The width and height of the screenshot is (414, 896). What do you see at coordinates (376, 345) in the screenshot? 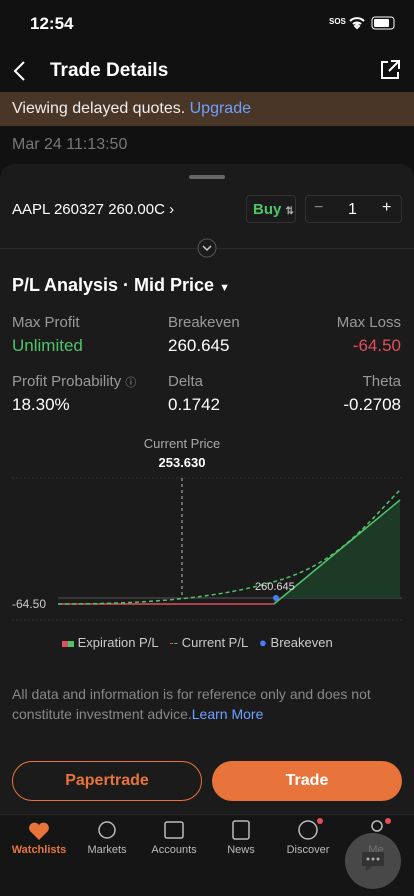
I see `stat-value: -64.50` at bounding box center [376, 345].